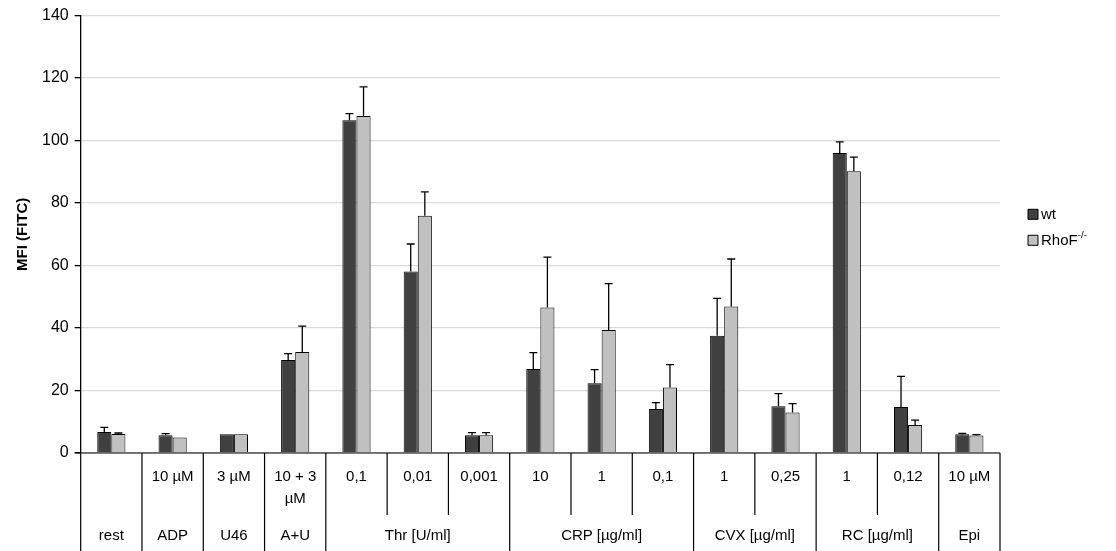 This screenshot has width=1116, height=551. Describe the element at coordinates (417, 535) in the screenshot. I see `text: Thr [U/ml]` at that location.